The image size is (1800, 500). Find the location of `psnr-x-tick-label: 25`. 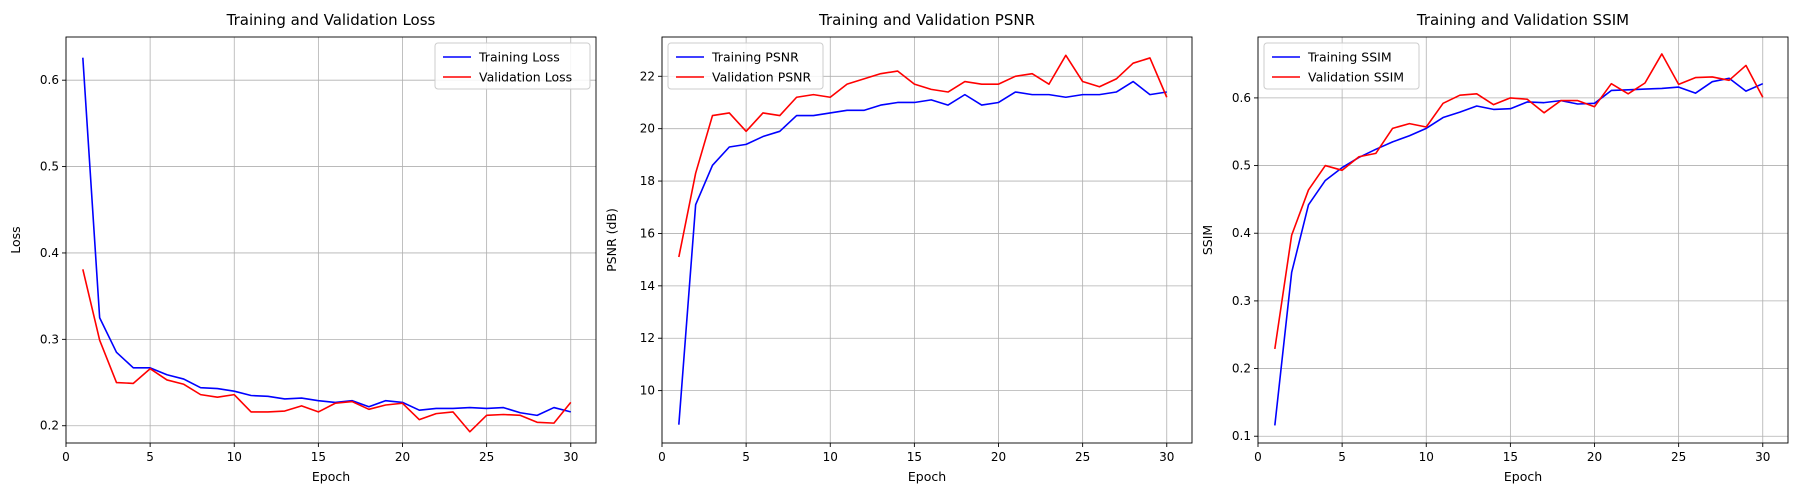

psnr-x-tick-label: 25 is located at coordinates (1082, 457).